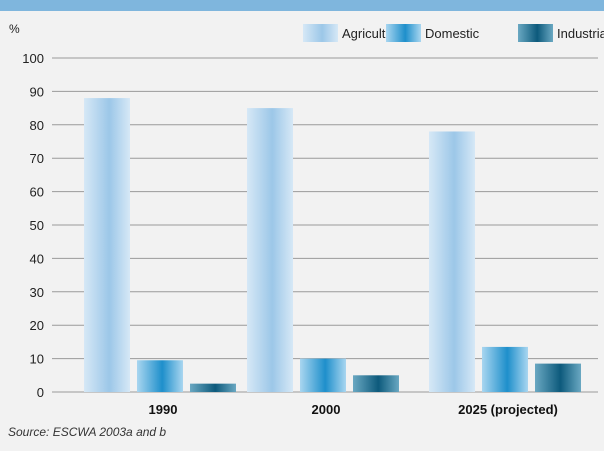 This screenshot has width=604, height=451. What do you see at coordinates (323, 375) in the screenshot?
I see `bar-domestic-2000` at bounding box center [323, 375].